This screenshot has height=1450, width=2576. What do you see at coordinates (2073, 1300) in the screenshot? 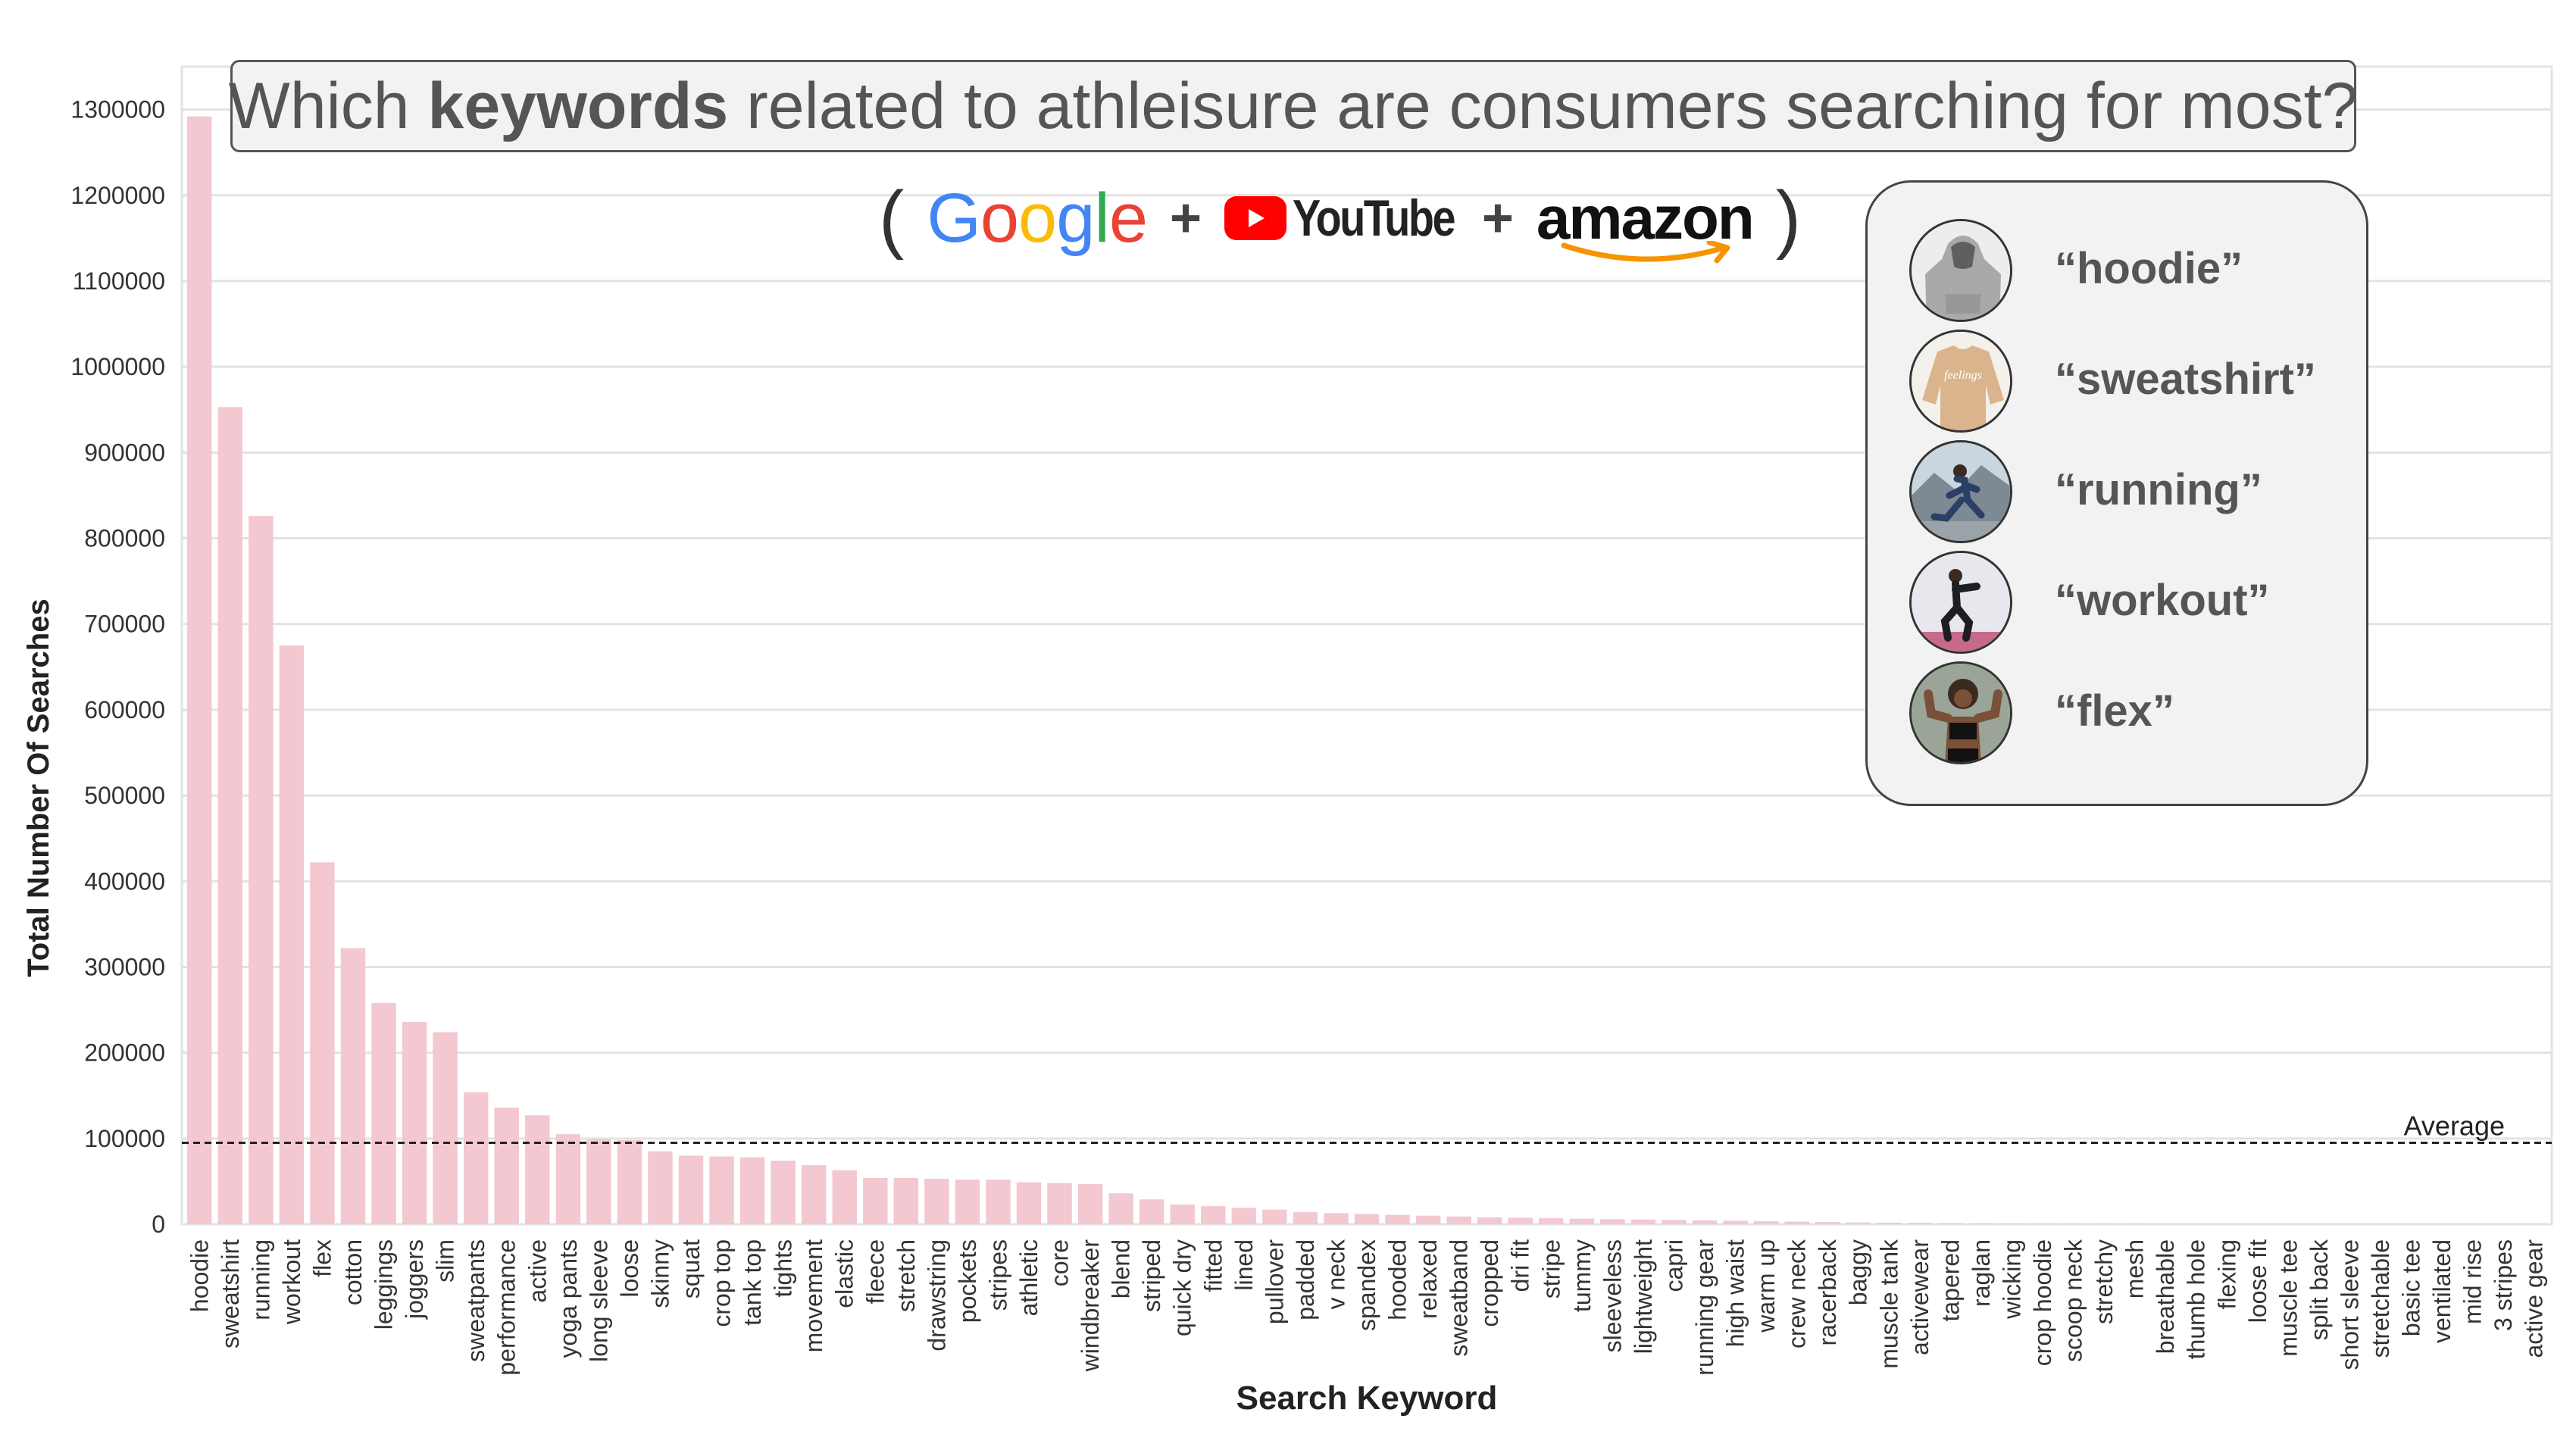
I see `x-tick-label: scoop neck` at bounding box center [2073, 1300].